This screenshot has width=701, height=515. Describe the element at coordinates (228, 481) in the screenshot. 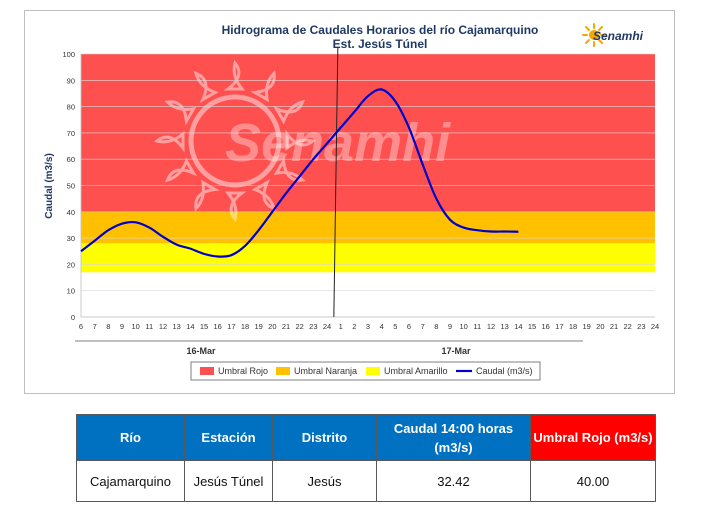

I see `cell-estacion: Jesús Túnel` at that location.